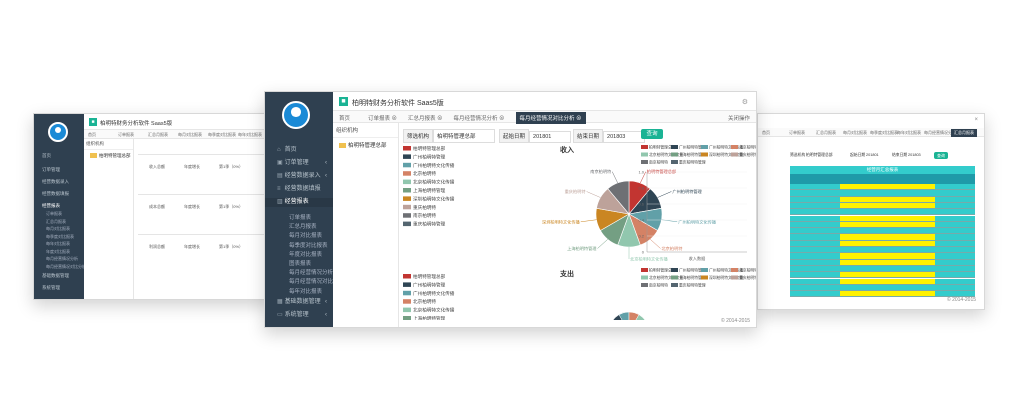 This screenshot has height=420, width=1020. I want to click on submenu-item: 每月经营情况对比分析, so click(317, 282).